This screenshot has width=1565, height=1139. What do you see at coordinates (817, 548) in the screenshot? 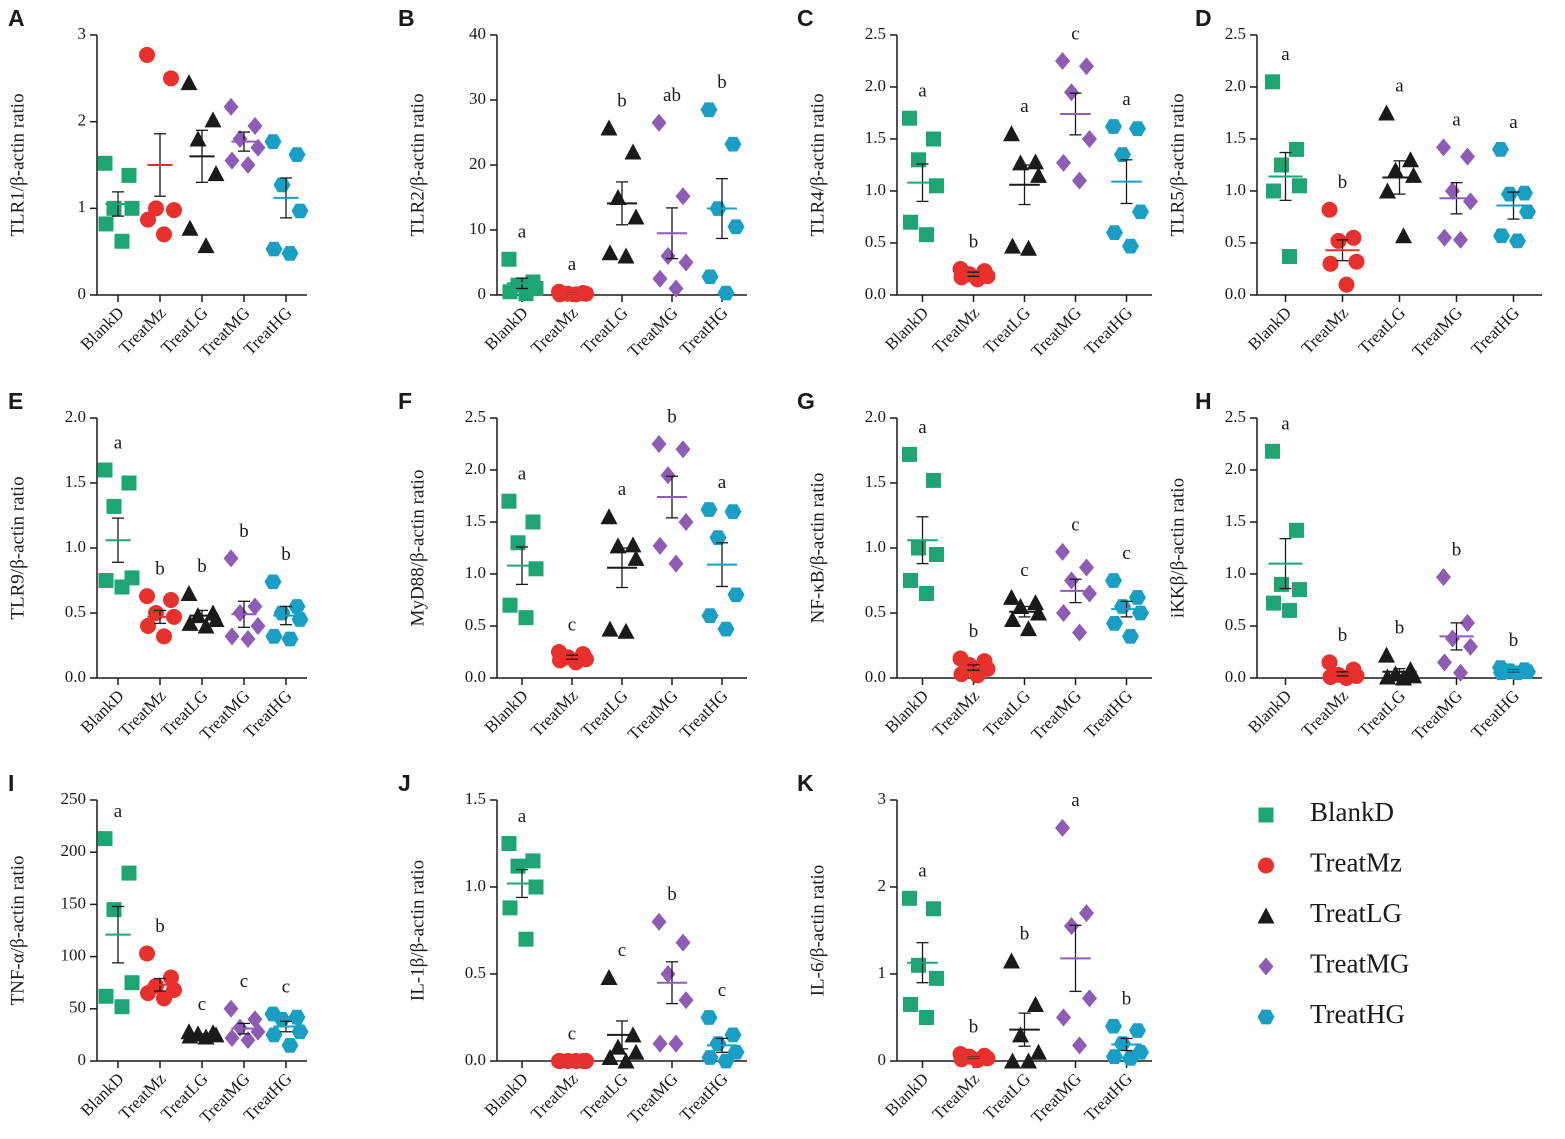
I see `y-axis-label: NF-κB/β-actin ratio` at bounding box center [817, 548].